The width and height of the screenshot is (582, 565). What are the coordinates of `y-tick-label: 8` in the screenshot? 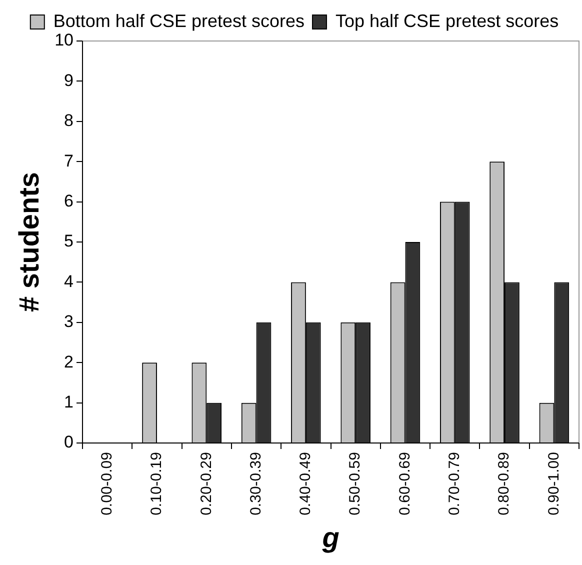 It's located at (69, 120).